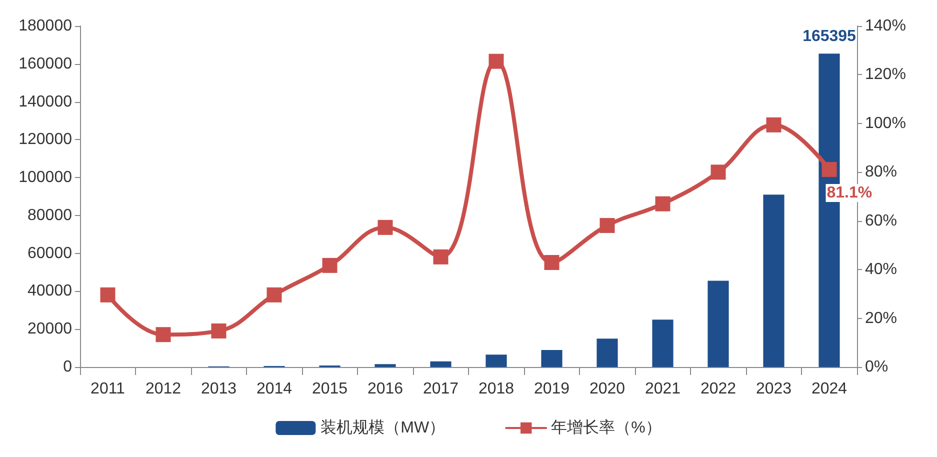  I want to click on y-tick-label: 100000, so click(45, 177).